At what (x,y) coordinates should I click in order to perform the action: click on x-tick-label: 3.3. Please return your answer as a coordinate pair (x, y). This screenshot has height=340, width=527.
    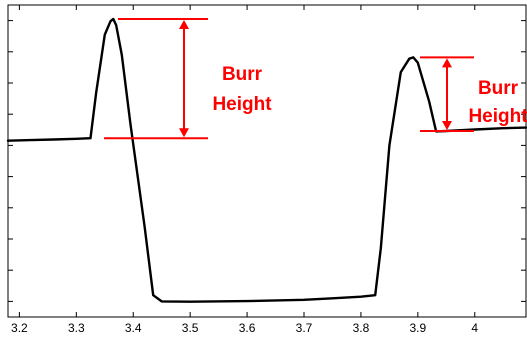
    Looking at the image, I should click on (76, 328).